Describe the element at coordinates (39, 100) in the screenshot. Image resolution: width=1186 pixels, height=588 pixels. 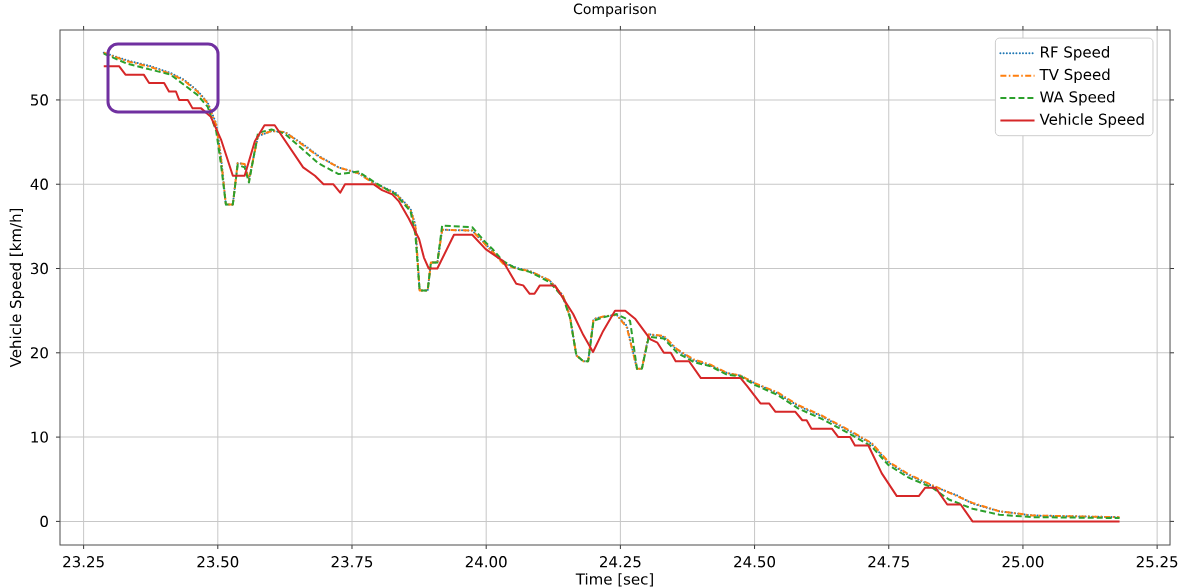
I see `y-tick-label: 50` at that location.